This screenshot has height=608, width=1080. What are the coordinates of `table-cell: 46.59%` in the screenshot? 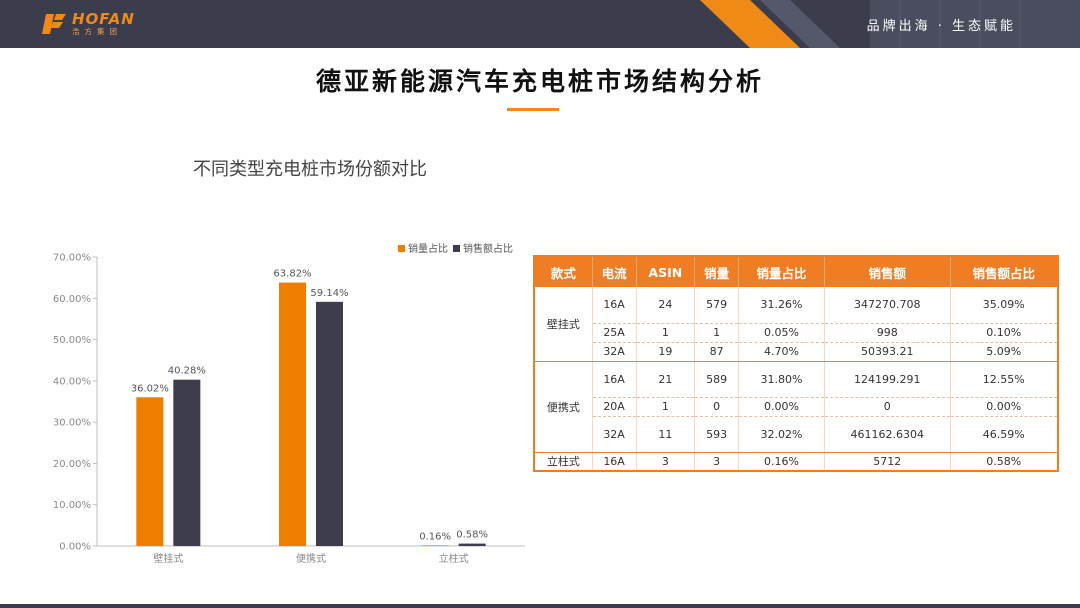 It's located at (1004, 434).